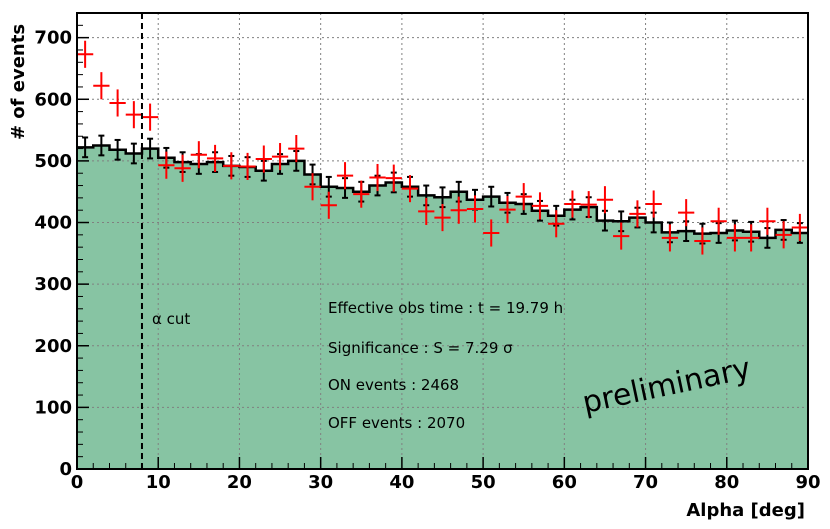 This screenshot has height=529, width=830. What do you see at coordinates (165, 241) in the screenshot?
I see `alpha-cut: α cut` at bounding box center [165, 241].